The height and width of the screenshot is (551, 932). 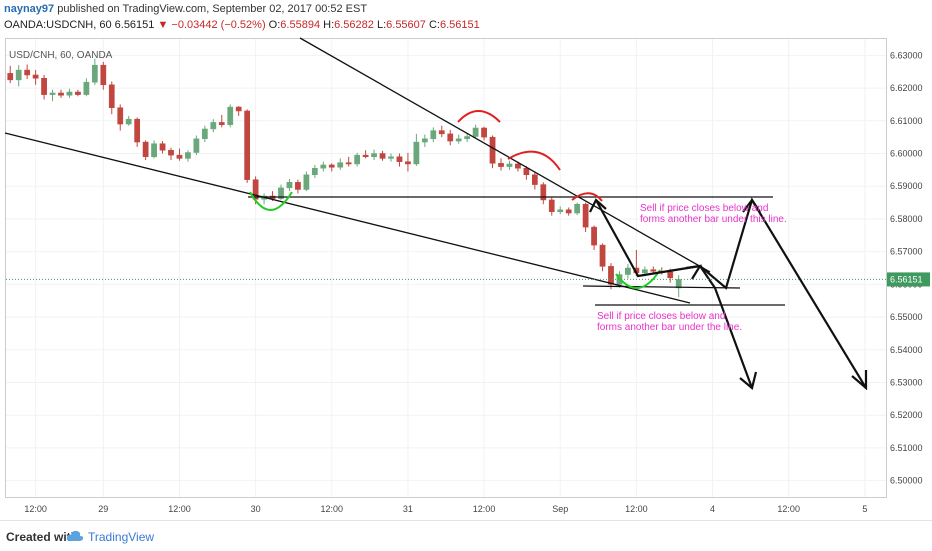 What do you see at coordinates (121, 537) in the screenshot?
I see `tradingview-brand: TradingView` at bounding box center [121, 537].